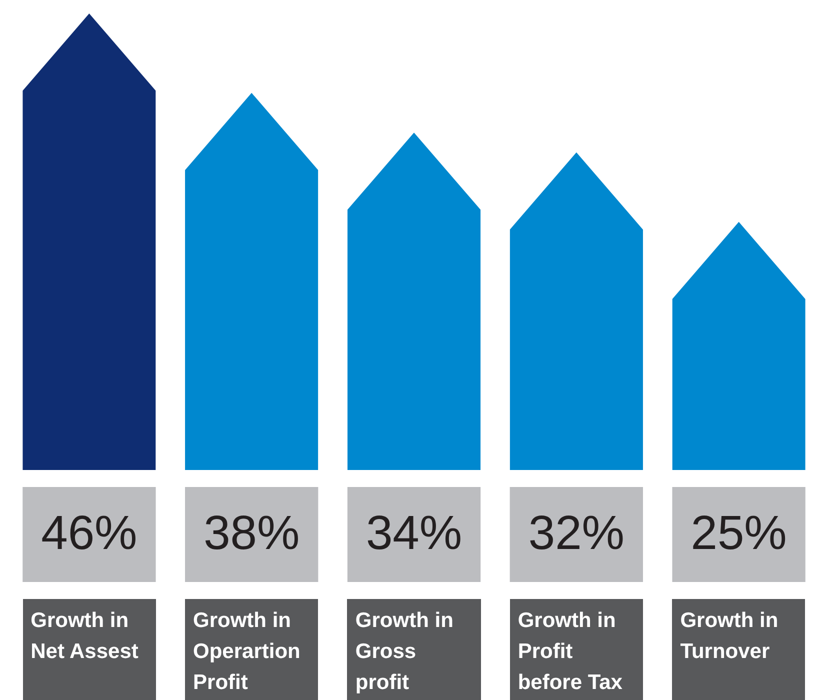 The width and height of the screenshot is (820, 700). I want to click on data-label: 38%, so click(252, 533).